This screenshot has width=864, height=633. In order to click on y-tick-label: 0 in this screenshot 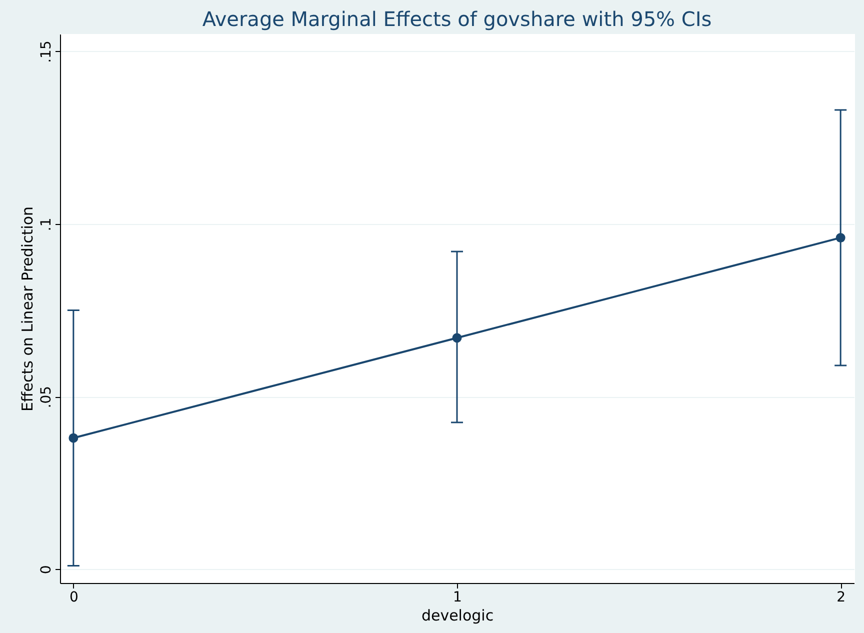, I will do `click(46, 569)`.